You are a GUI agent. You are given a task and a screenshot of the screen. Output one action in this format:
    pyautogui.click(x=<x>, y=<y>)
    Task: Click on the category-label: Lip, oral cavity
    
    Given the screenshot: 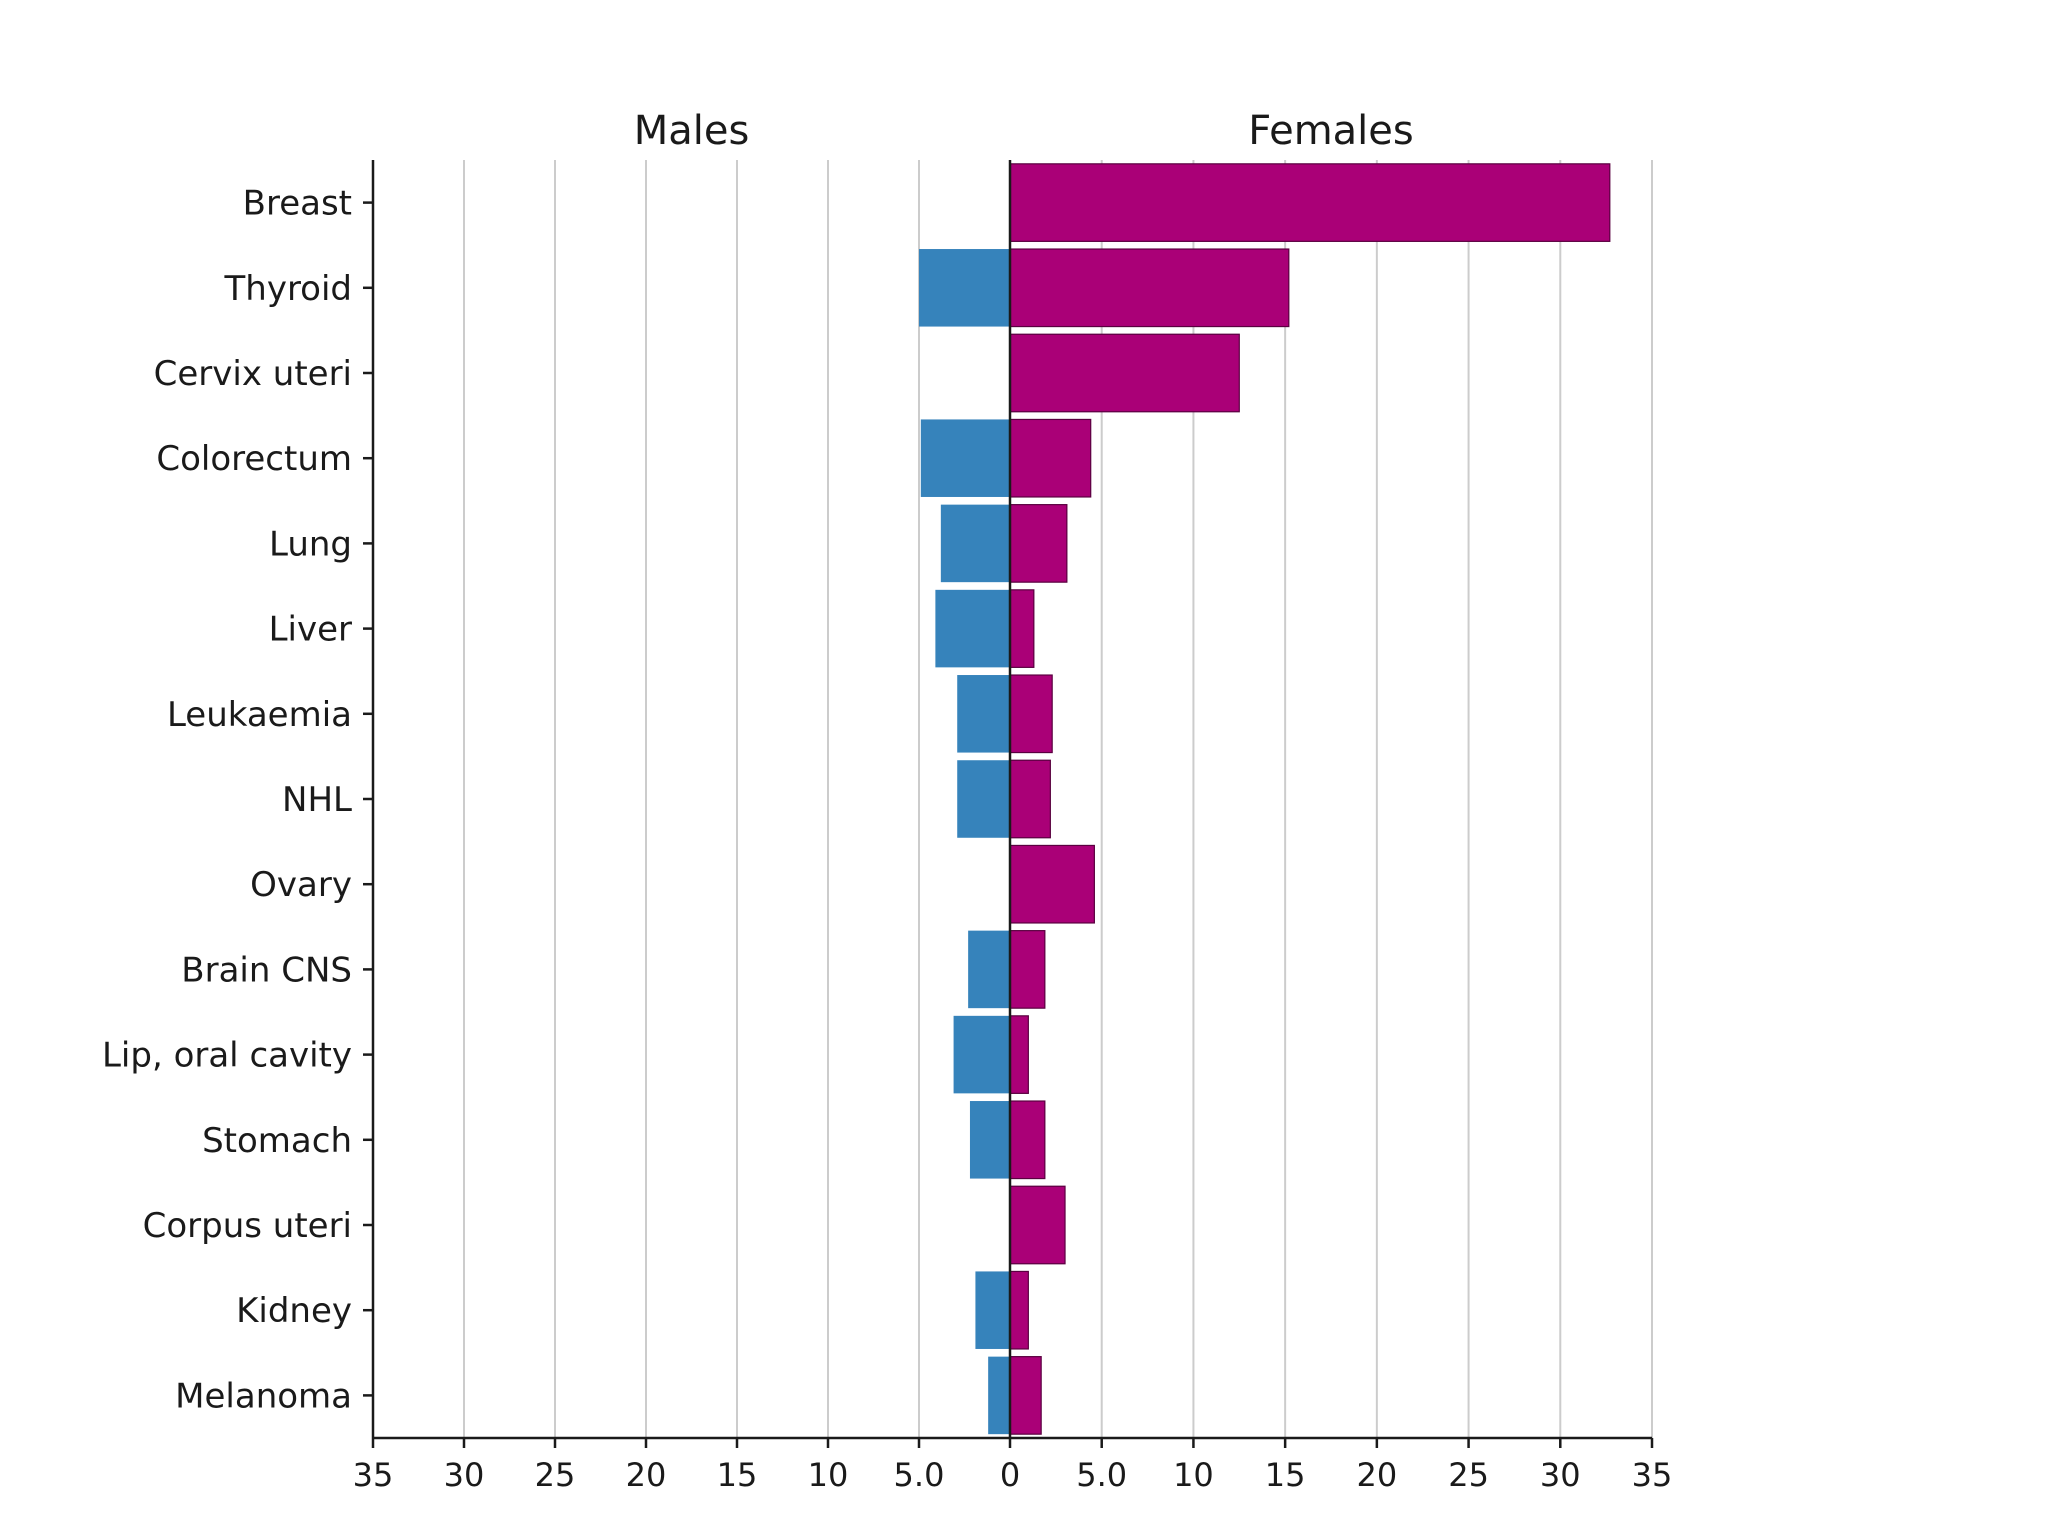 What is the action you would take?
    pyautogui.click(x=227, y=1056)
    